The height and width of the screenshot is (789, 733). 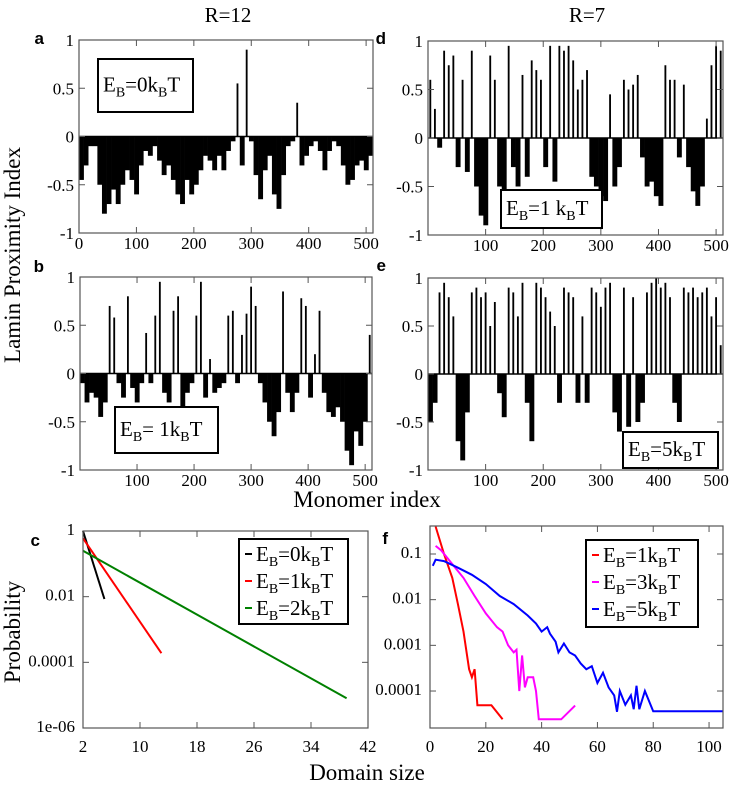 I want to click on legend-t: T, so click(x=173, y=85).